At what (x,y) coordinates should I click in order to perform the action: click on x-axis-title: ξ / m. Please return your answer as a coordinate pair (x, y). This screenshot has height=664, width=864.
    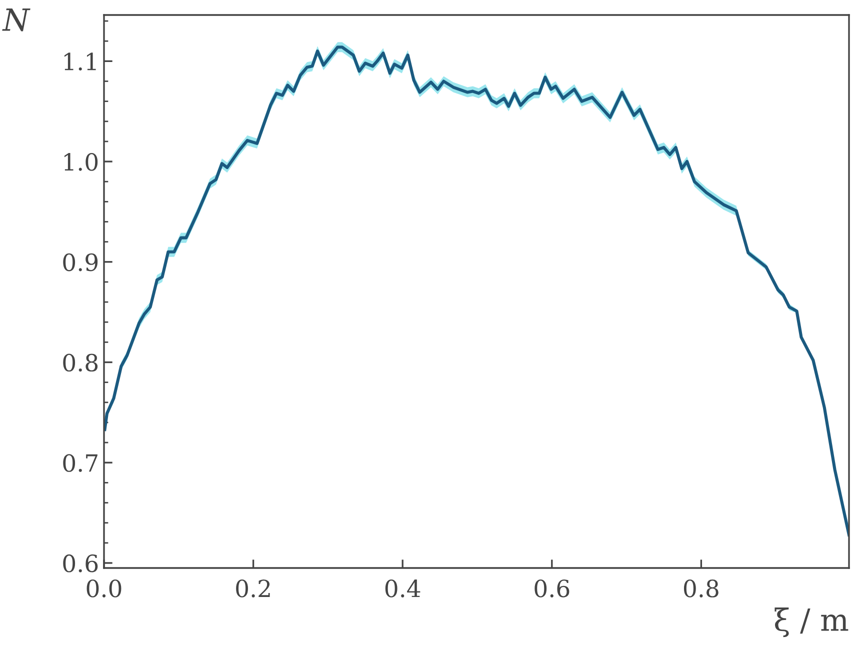
    Looking at the image, I should click on (811, 623).